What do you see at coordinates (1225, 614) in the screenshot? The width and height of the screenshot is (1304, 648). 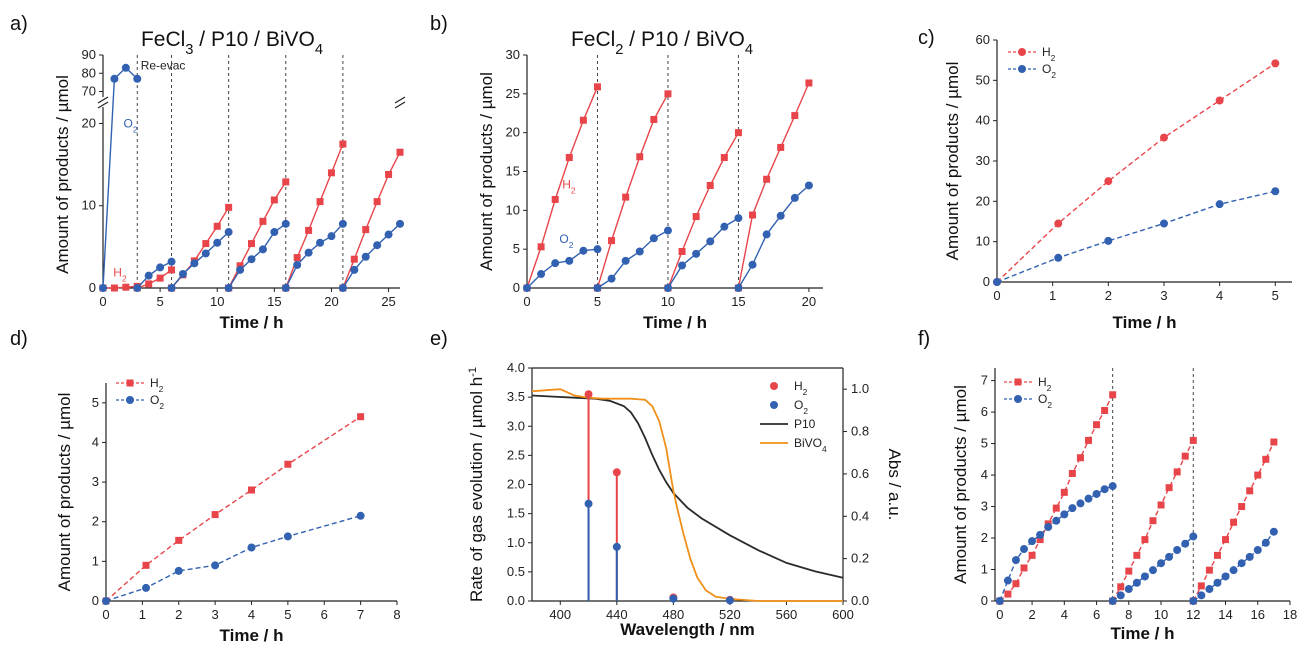 I see `x-tick-label: 14` at bounding box center [1225, 614].